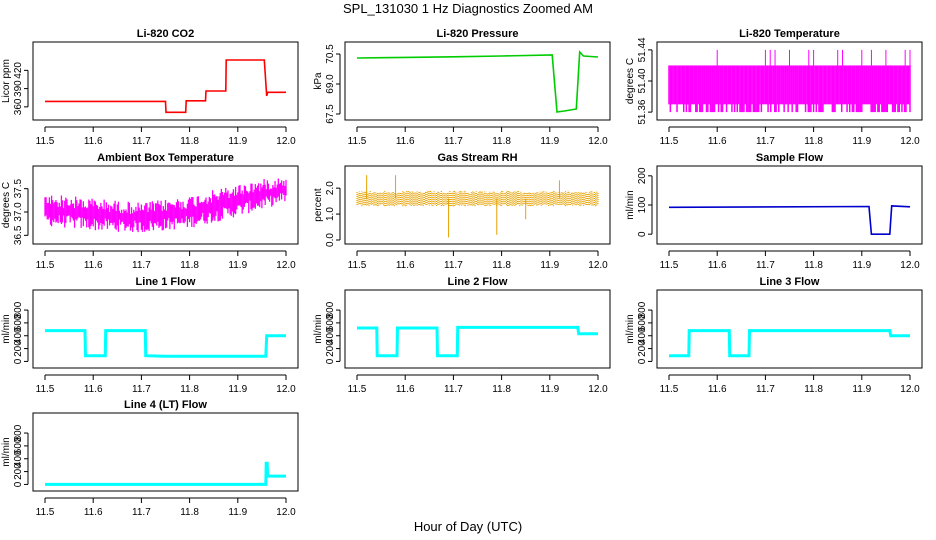  I want to click on y-axis: 0.0 1.0 2.0, so click(333, 214).